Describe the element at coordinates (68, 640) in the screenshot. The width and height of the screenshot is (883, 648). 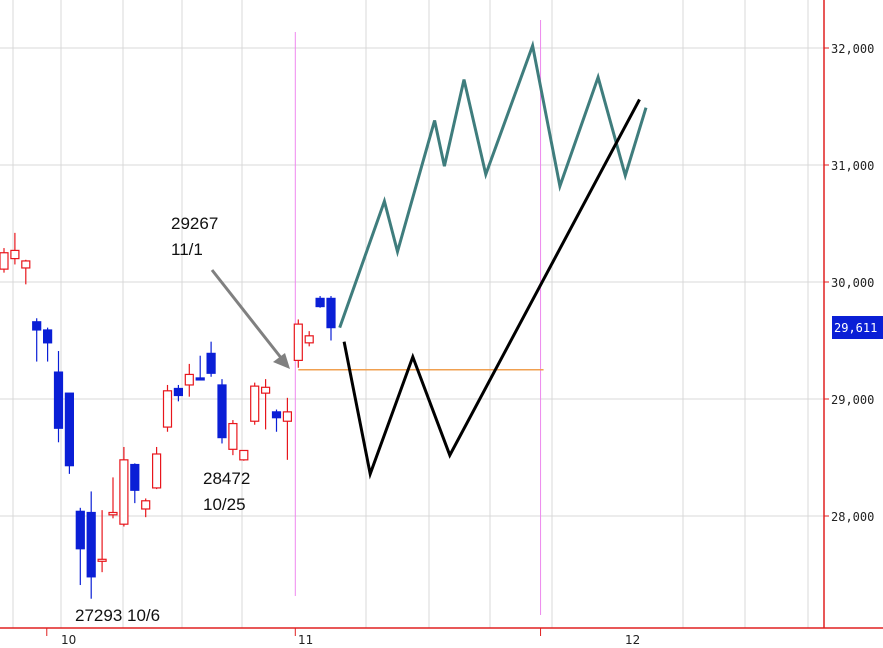
I see `x-tick-label: 10` at that location.